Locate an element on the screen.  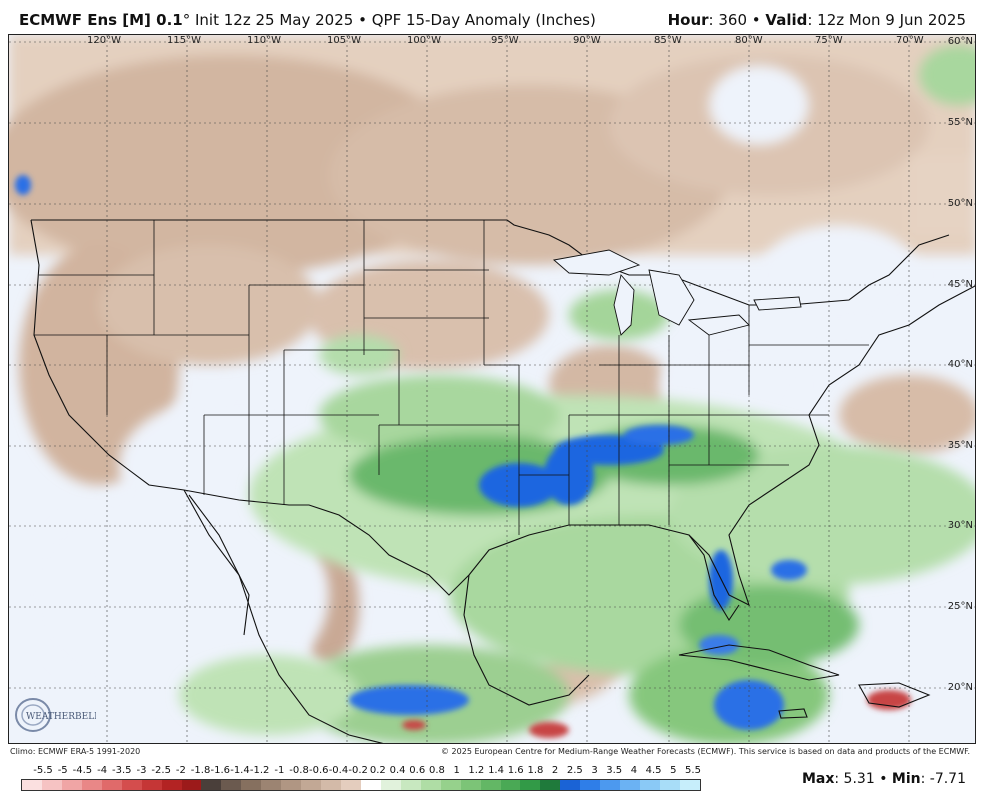
lat-label-20n: 20°N is located at coordinates (960, 687).